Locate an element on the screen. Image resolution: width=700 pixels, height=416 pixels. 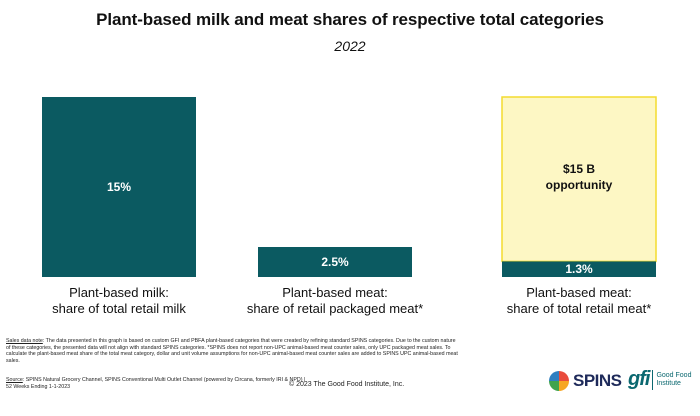
sales-data-note-label: Sales data note is located at coordinates (24, 341).